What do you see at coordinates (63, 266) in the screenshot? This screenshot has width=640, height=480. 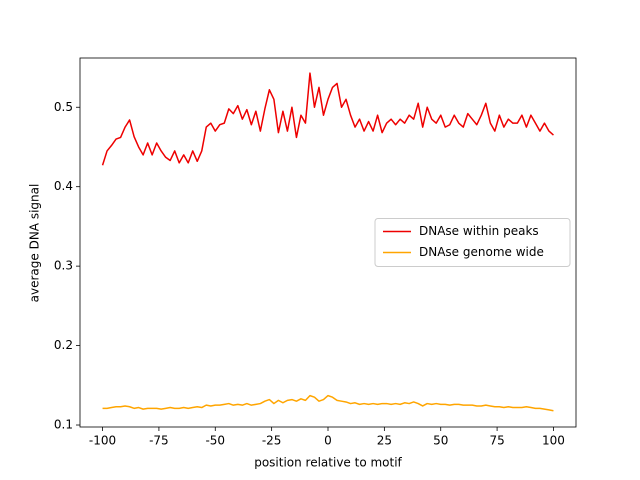 I see `y-tick-label: 0.3` at bounding box center [63, 266].